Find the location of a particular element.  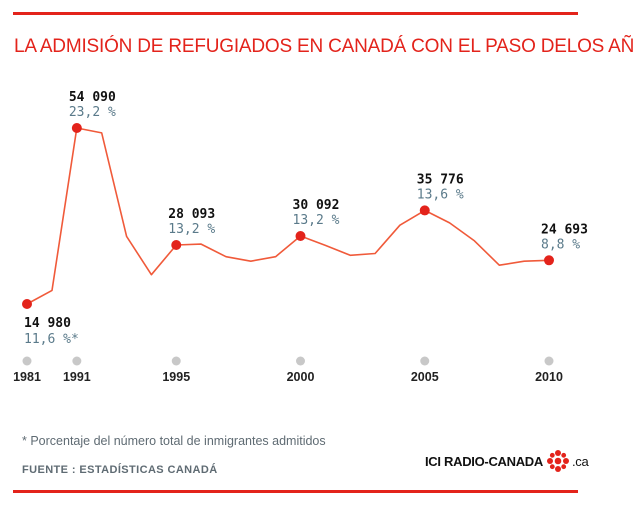

cbc-gem-icon is located at coordinates (557, 461).